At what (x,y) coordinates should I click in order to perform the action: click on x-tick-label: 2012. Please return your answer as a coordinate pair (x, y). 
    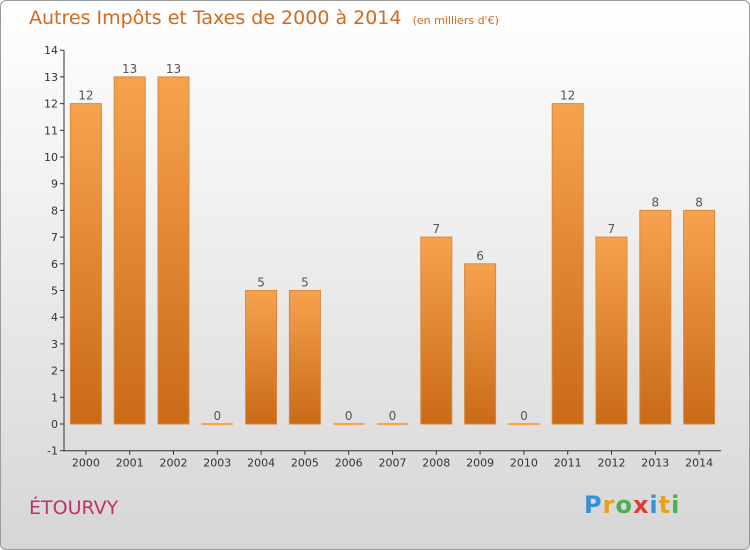
    Looking at the image, I should click on (612, 463).